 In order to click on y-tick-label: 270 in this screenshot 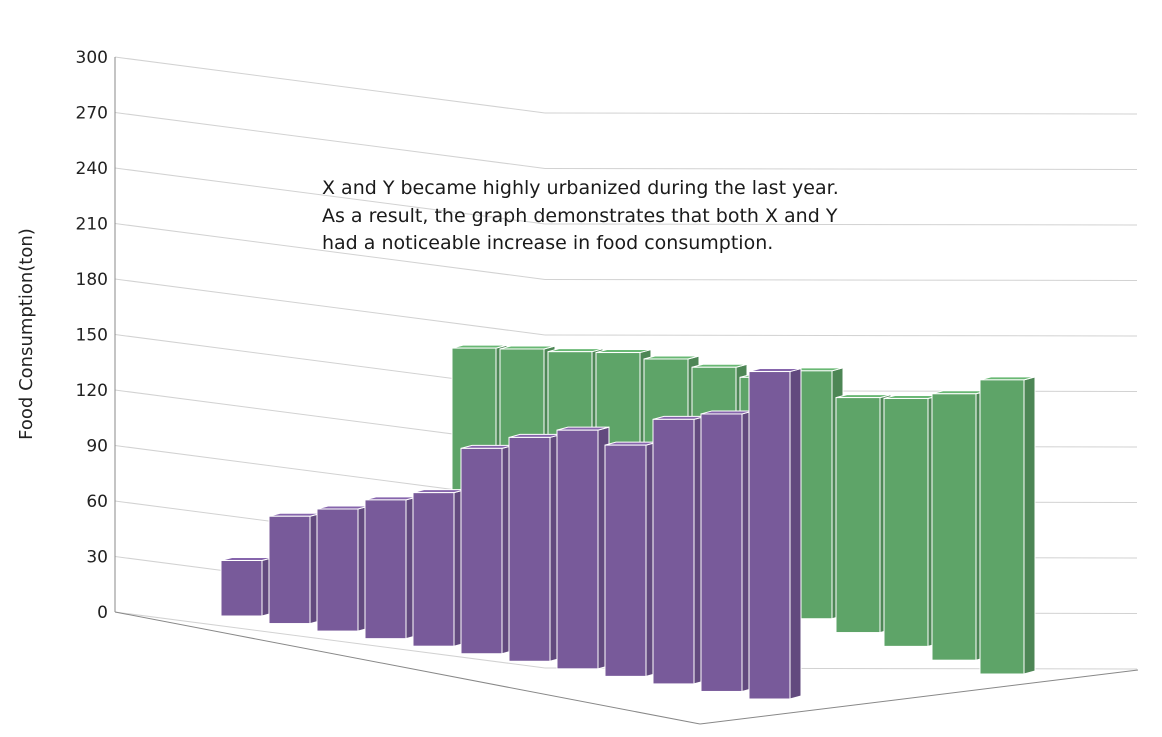, I will do `click(92, 114)`.